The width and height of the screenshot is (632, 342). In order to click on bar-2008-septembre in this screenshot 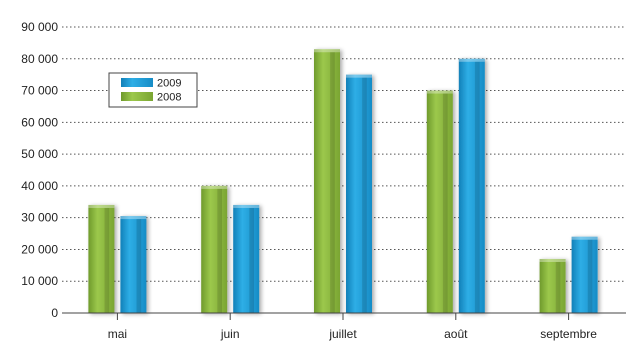, I will do `click(552, 285)`.